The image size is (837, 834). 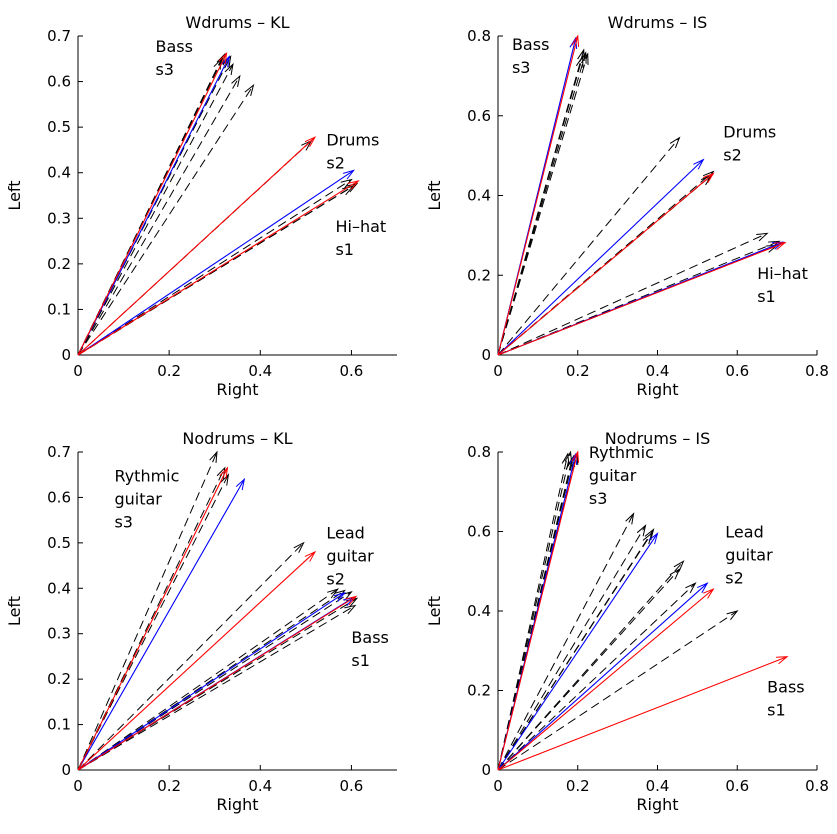 What do you see at coordinates (817, 786) in the screenshot?
I see `x-tick-label: 0.8` at bounding box center [817, 786].